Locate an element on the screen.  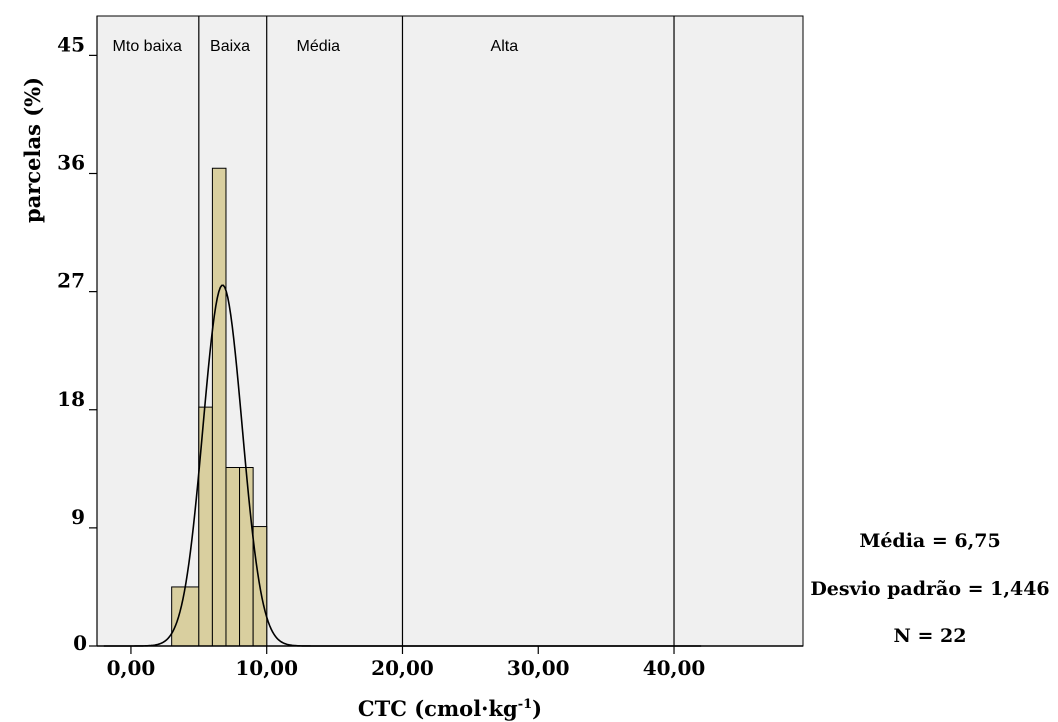
y-axis-ticks: 0 9 18 27 36 45 is located at coordinates (77, 343).